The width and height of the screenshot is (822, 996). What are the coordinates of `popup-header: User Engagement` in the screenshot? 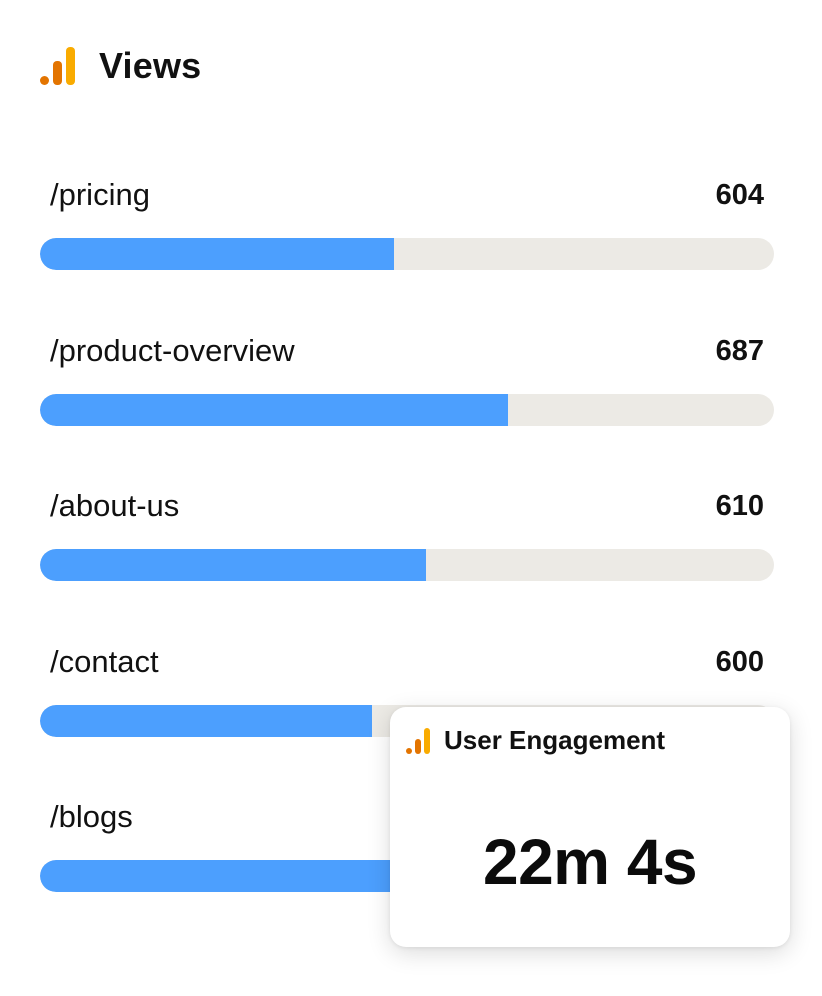 It's located at (535, 740).